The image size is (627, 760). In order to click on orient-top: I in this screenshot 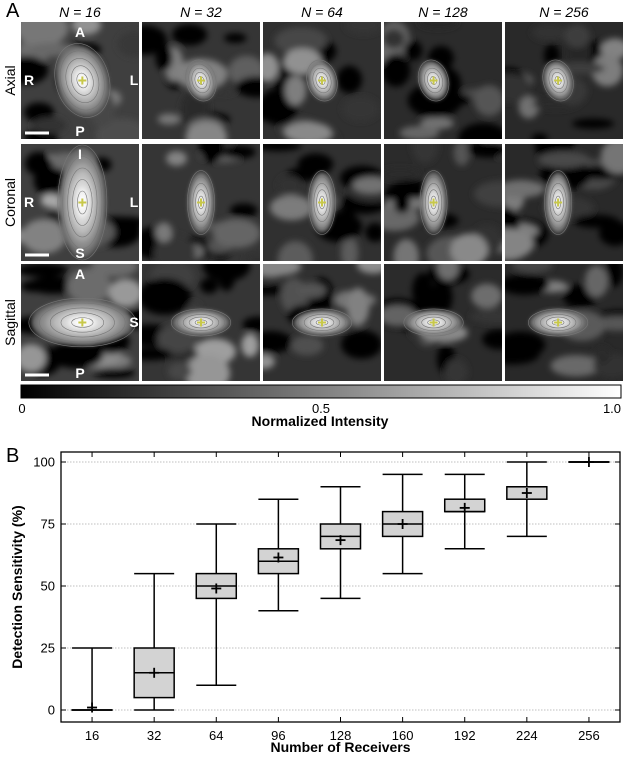, I will do `click(80, 154)`.